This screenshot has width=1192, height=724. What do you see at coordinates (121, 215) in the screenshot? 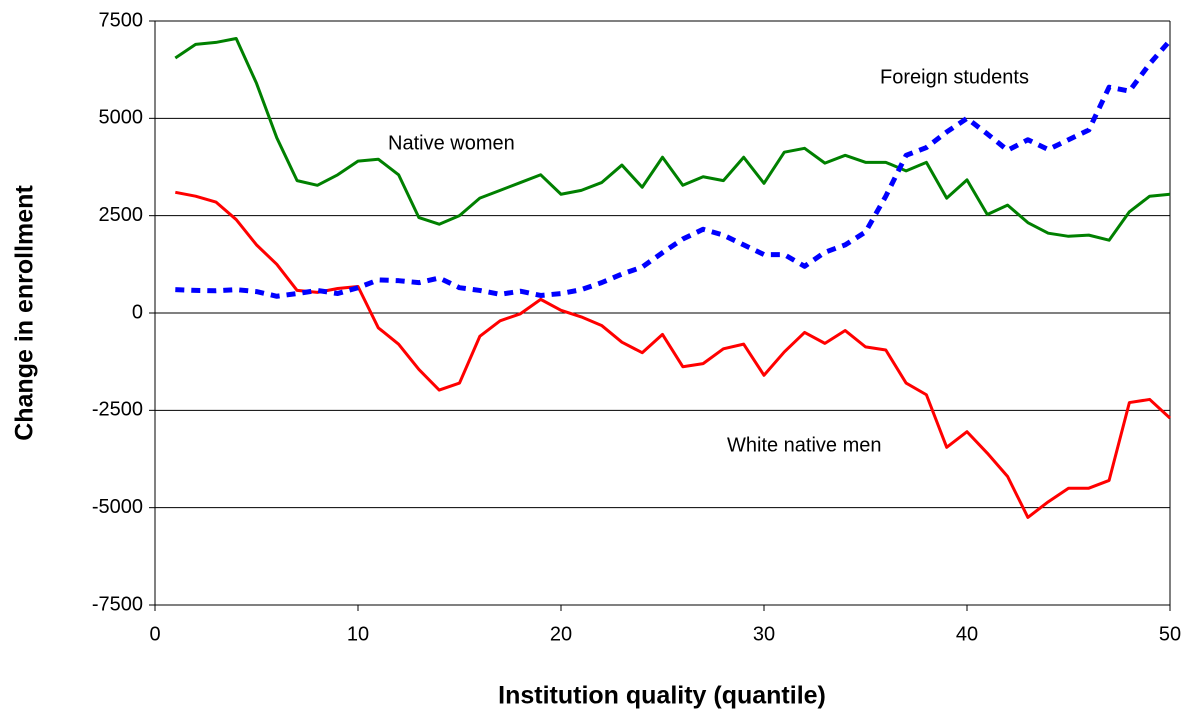
I see `y-tick-label: 2500` at bounding box center [121, 215].